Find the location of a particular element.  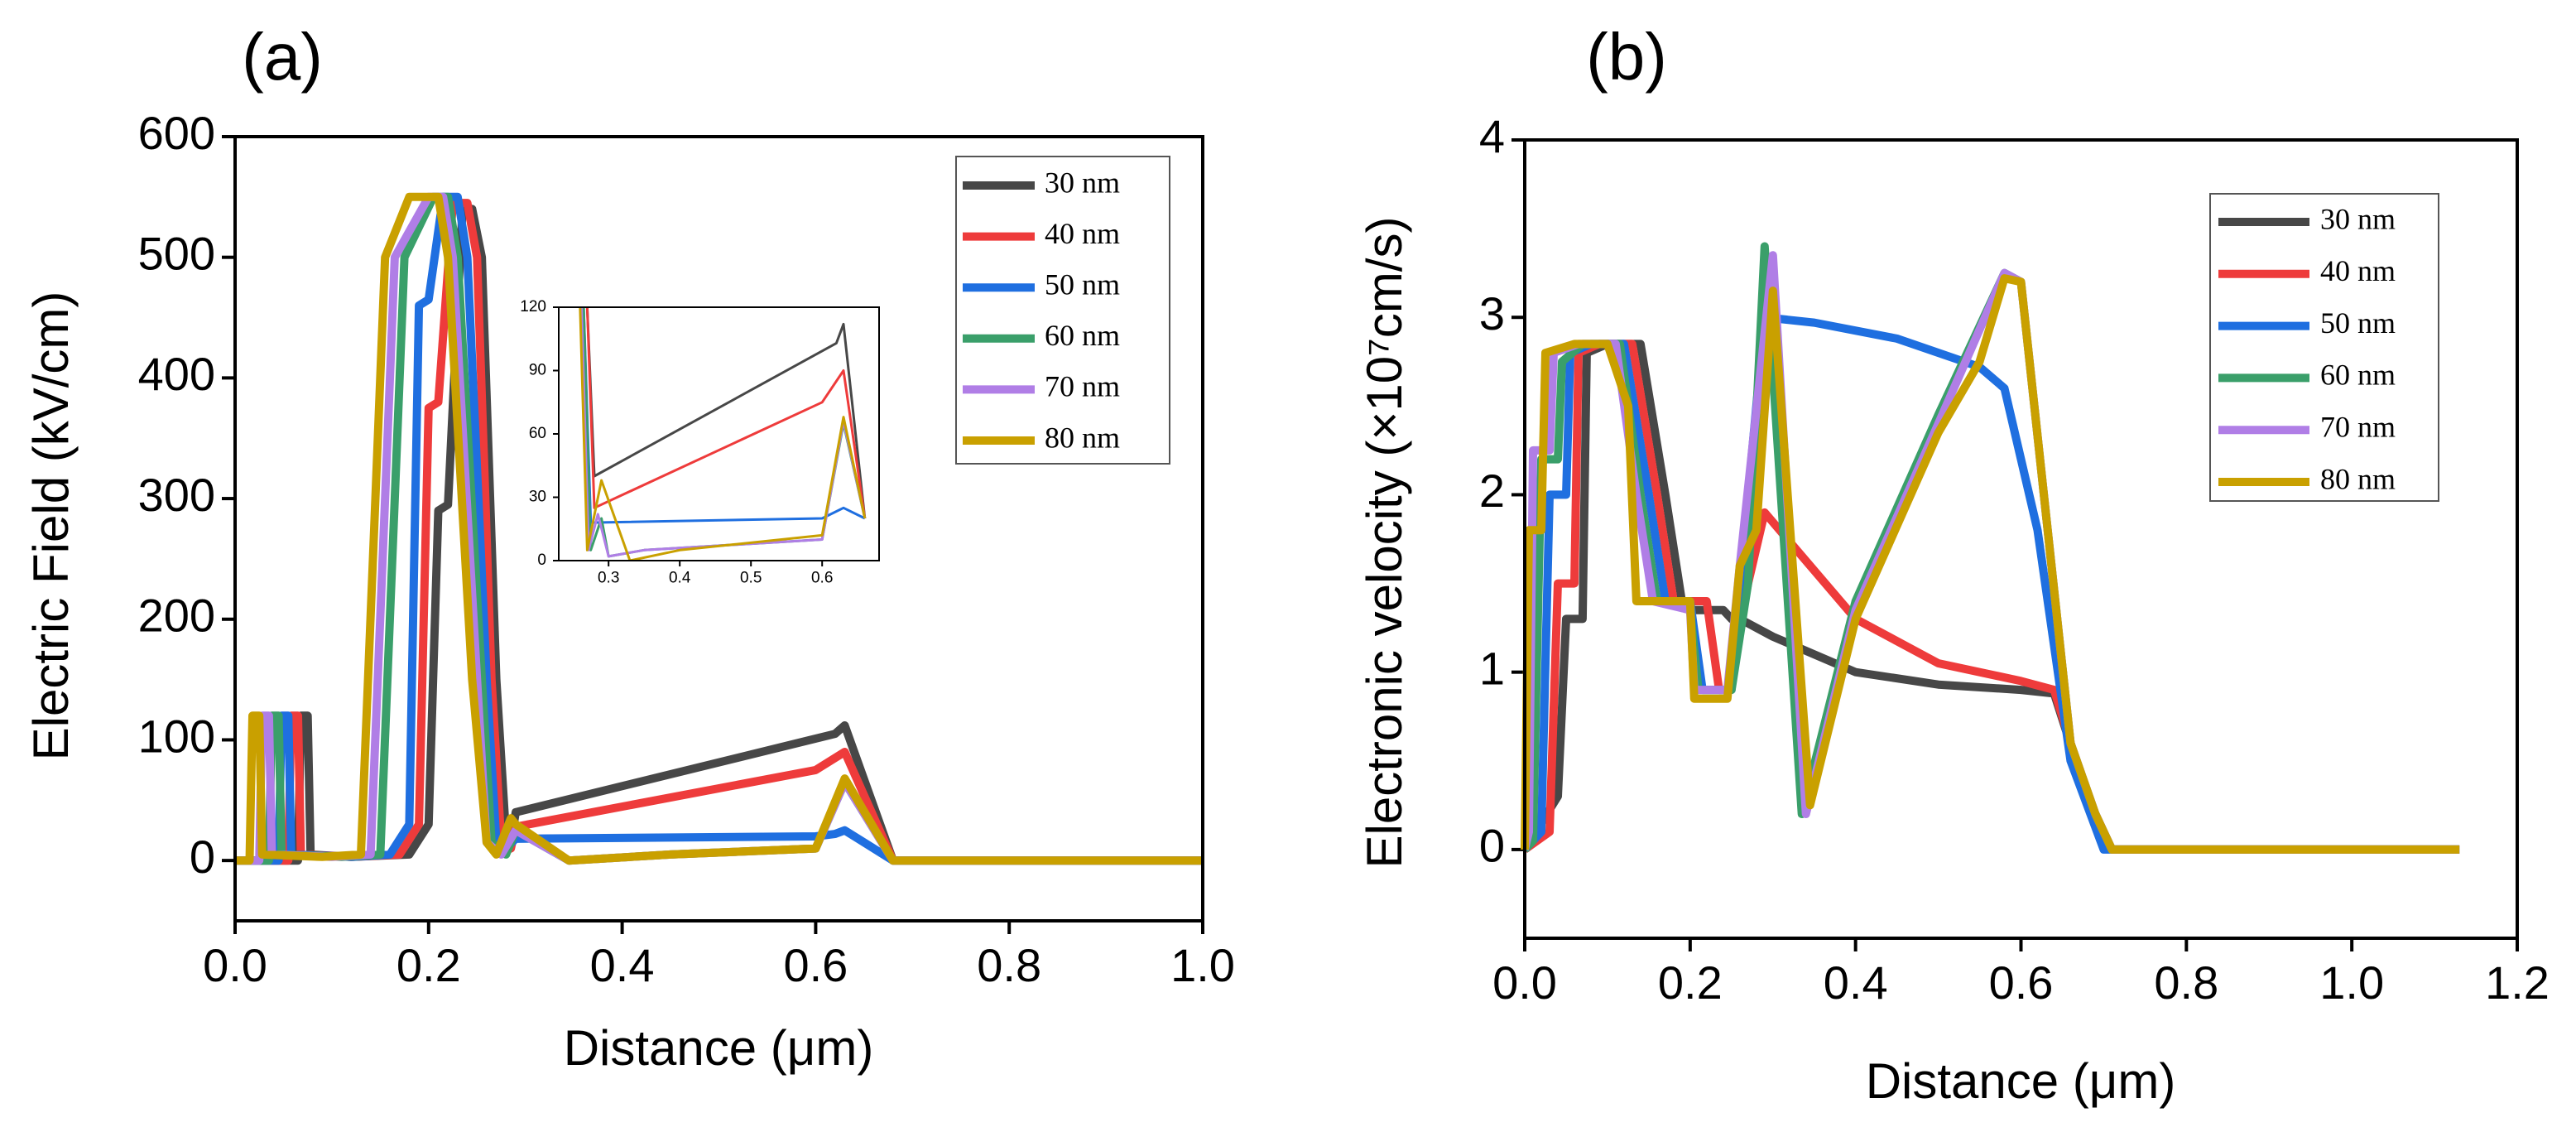

y-tick-label: 400 is located at coordinates (176, 374).